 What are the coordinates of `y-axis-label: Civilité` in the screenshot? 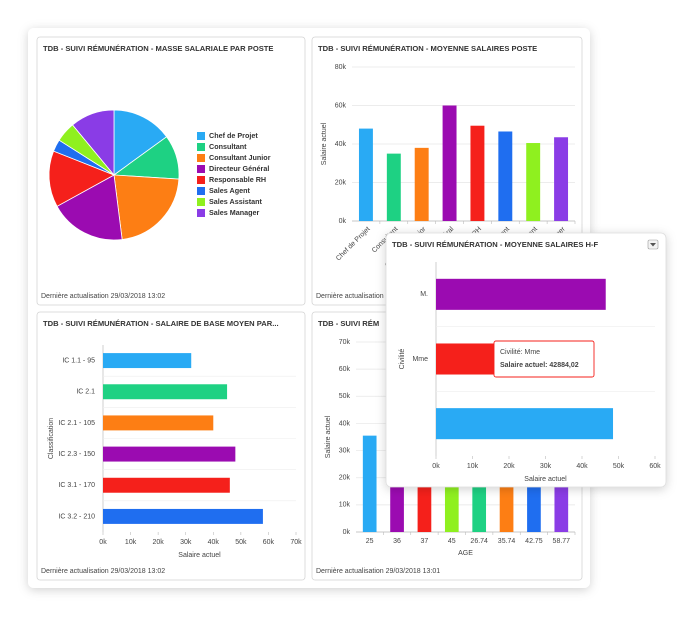 It's located at (402, 359).